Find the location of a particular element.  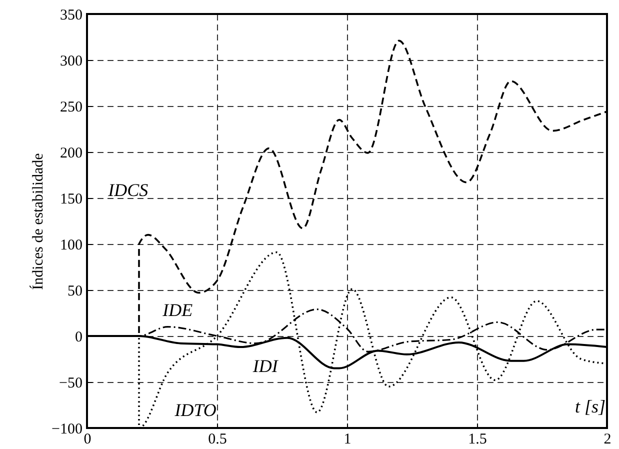

y-tick-label: 150 is located at coordinates (71, 200).